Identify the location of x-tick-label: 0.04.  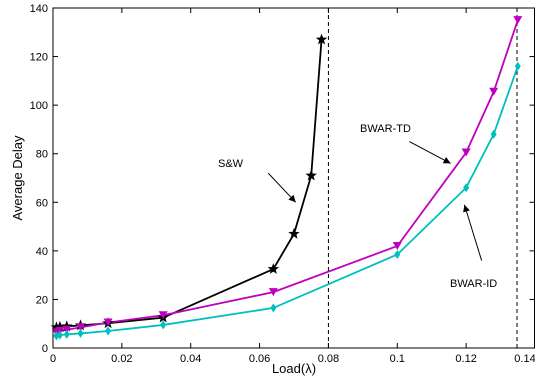
(190, 359).